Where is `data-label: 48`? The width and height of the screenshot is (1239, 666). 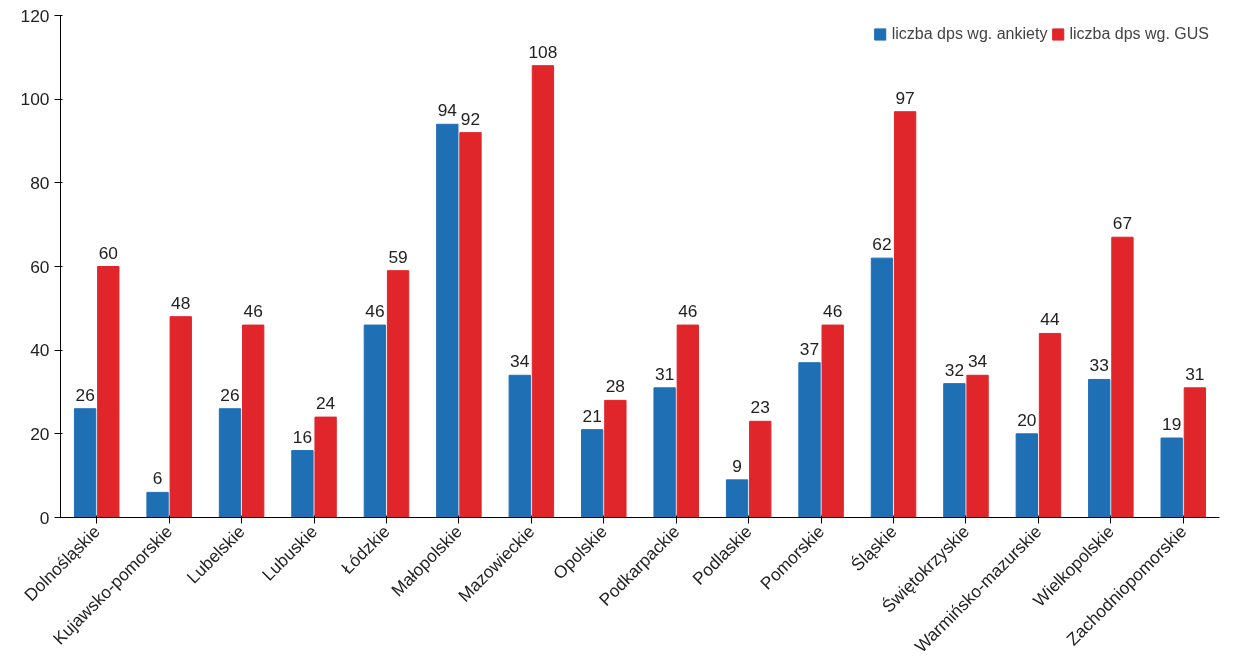 data-label: 48 is located at coordinates (181, 302).